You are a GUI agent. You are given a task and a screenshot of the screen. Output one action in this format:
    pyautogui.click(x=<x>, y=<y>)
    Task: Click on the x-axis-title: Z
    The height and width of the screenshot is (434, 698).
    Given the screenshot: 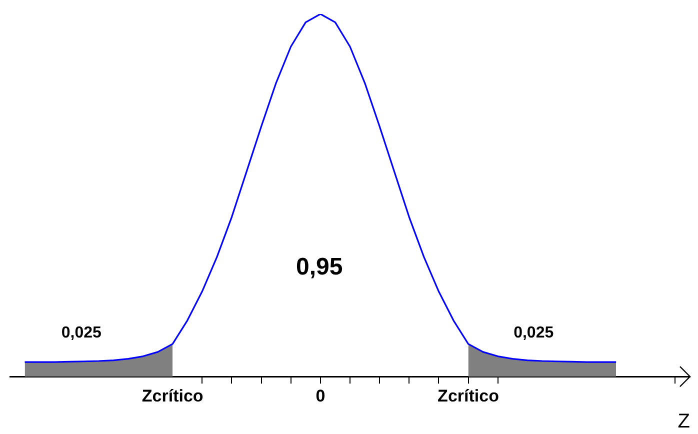 What is the action you would take?
    pyautogui.click(x=684, y=421)
    